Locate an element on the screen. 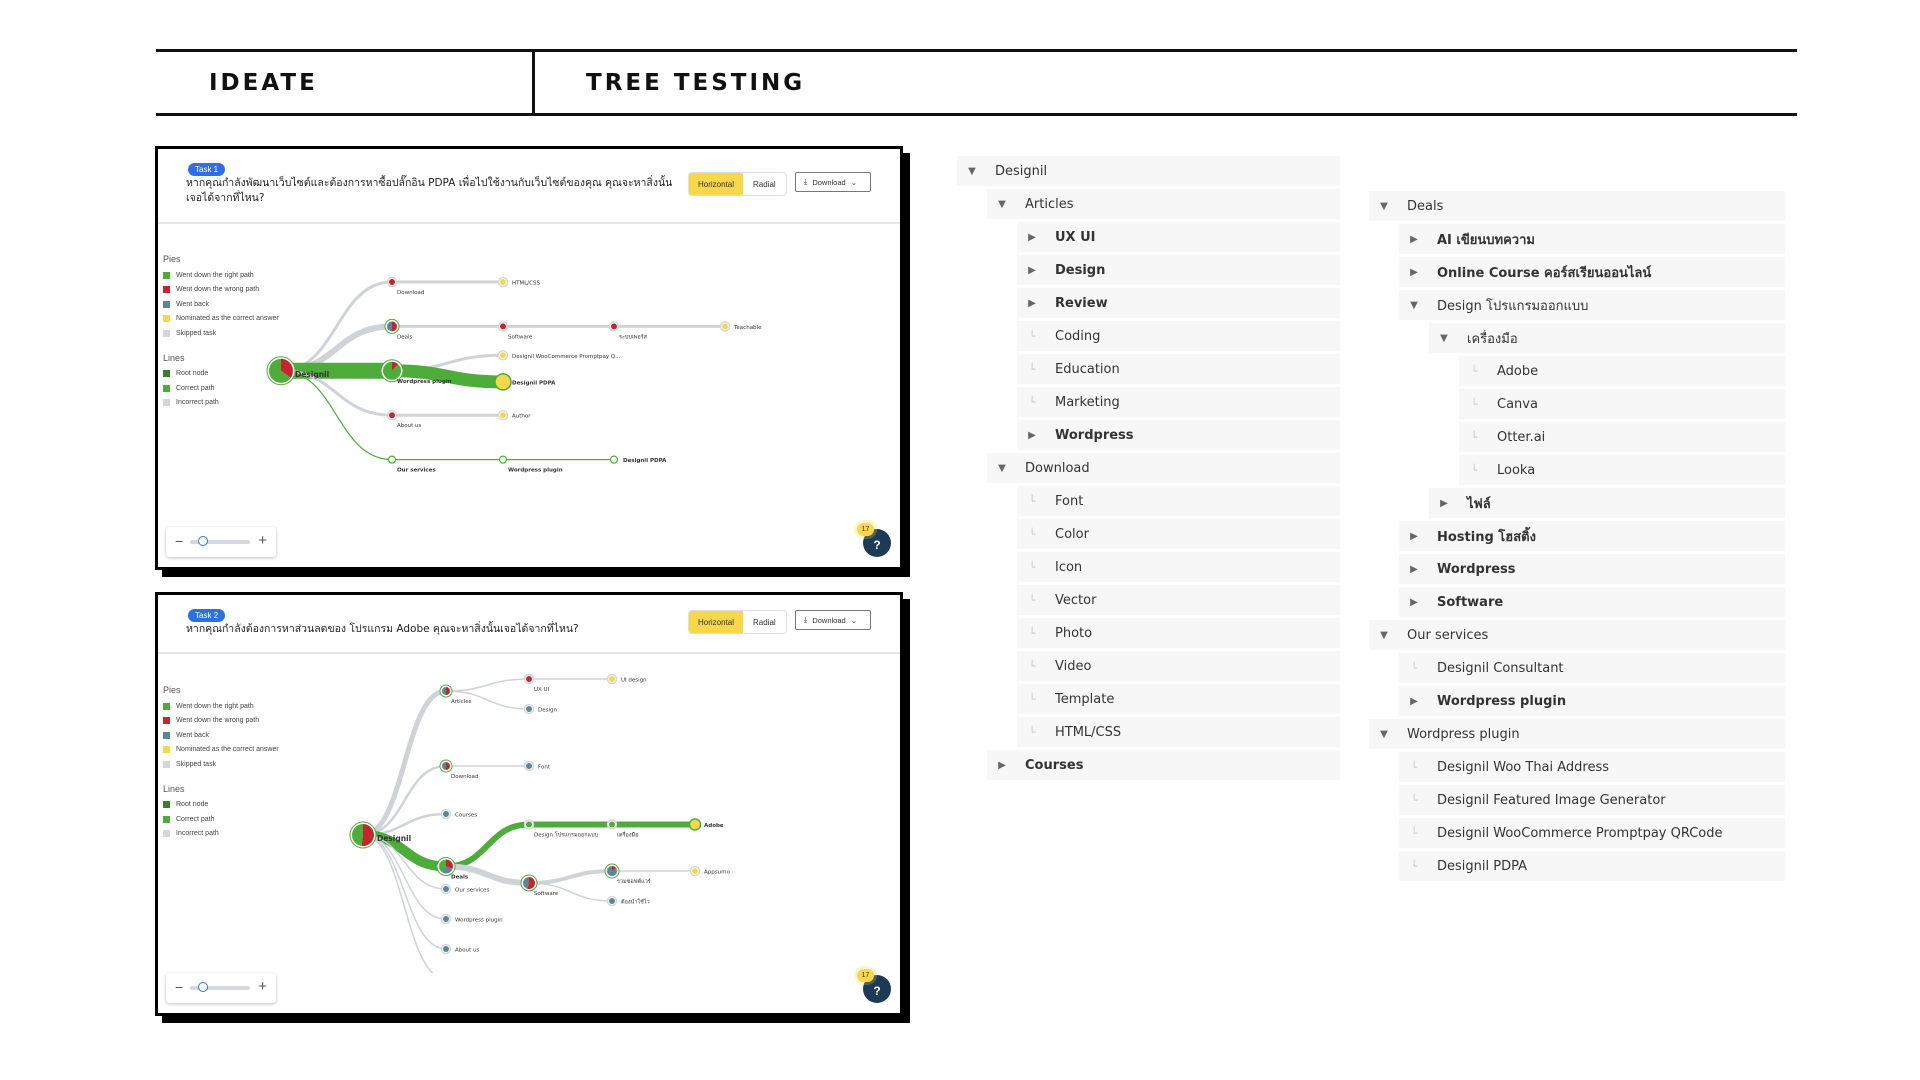  node-wpplugin2: Wordpress plugin is located at coordinates (530, 464).